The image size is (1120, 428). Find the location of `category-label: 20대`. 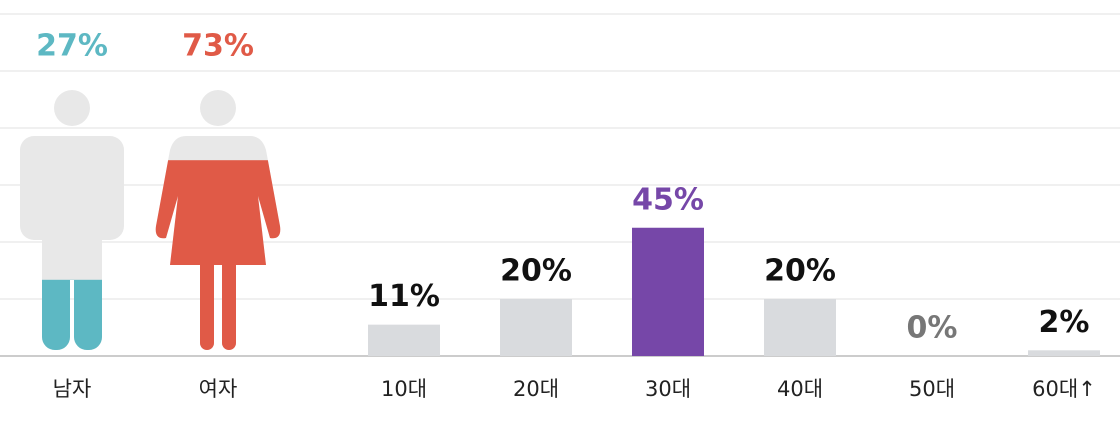

category-label: 20대 is located at coordinates (536, 389).